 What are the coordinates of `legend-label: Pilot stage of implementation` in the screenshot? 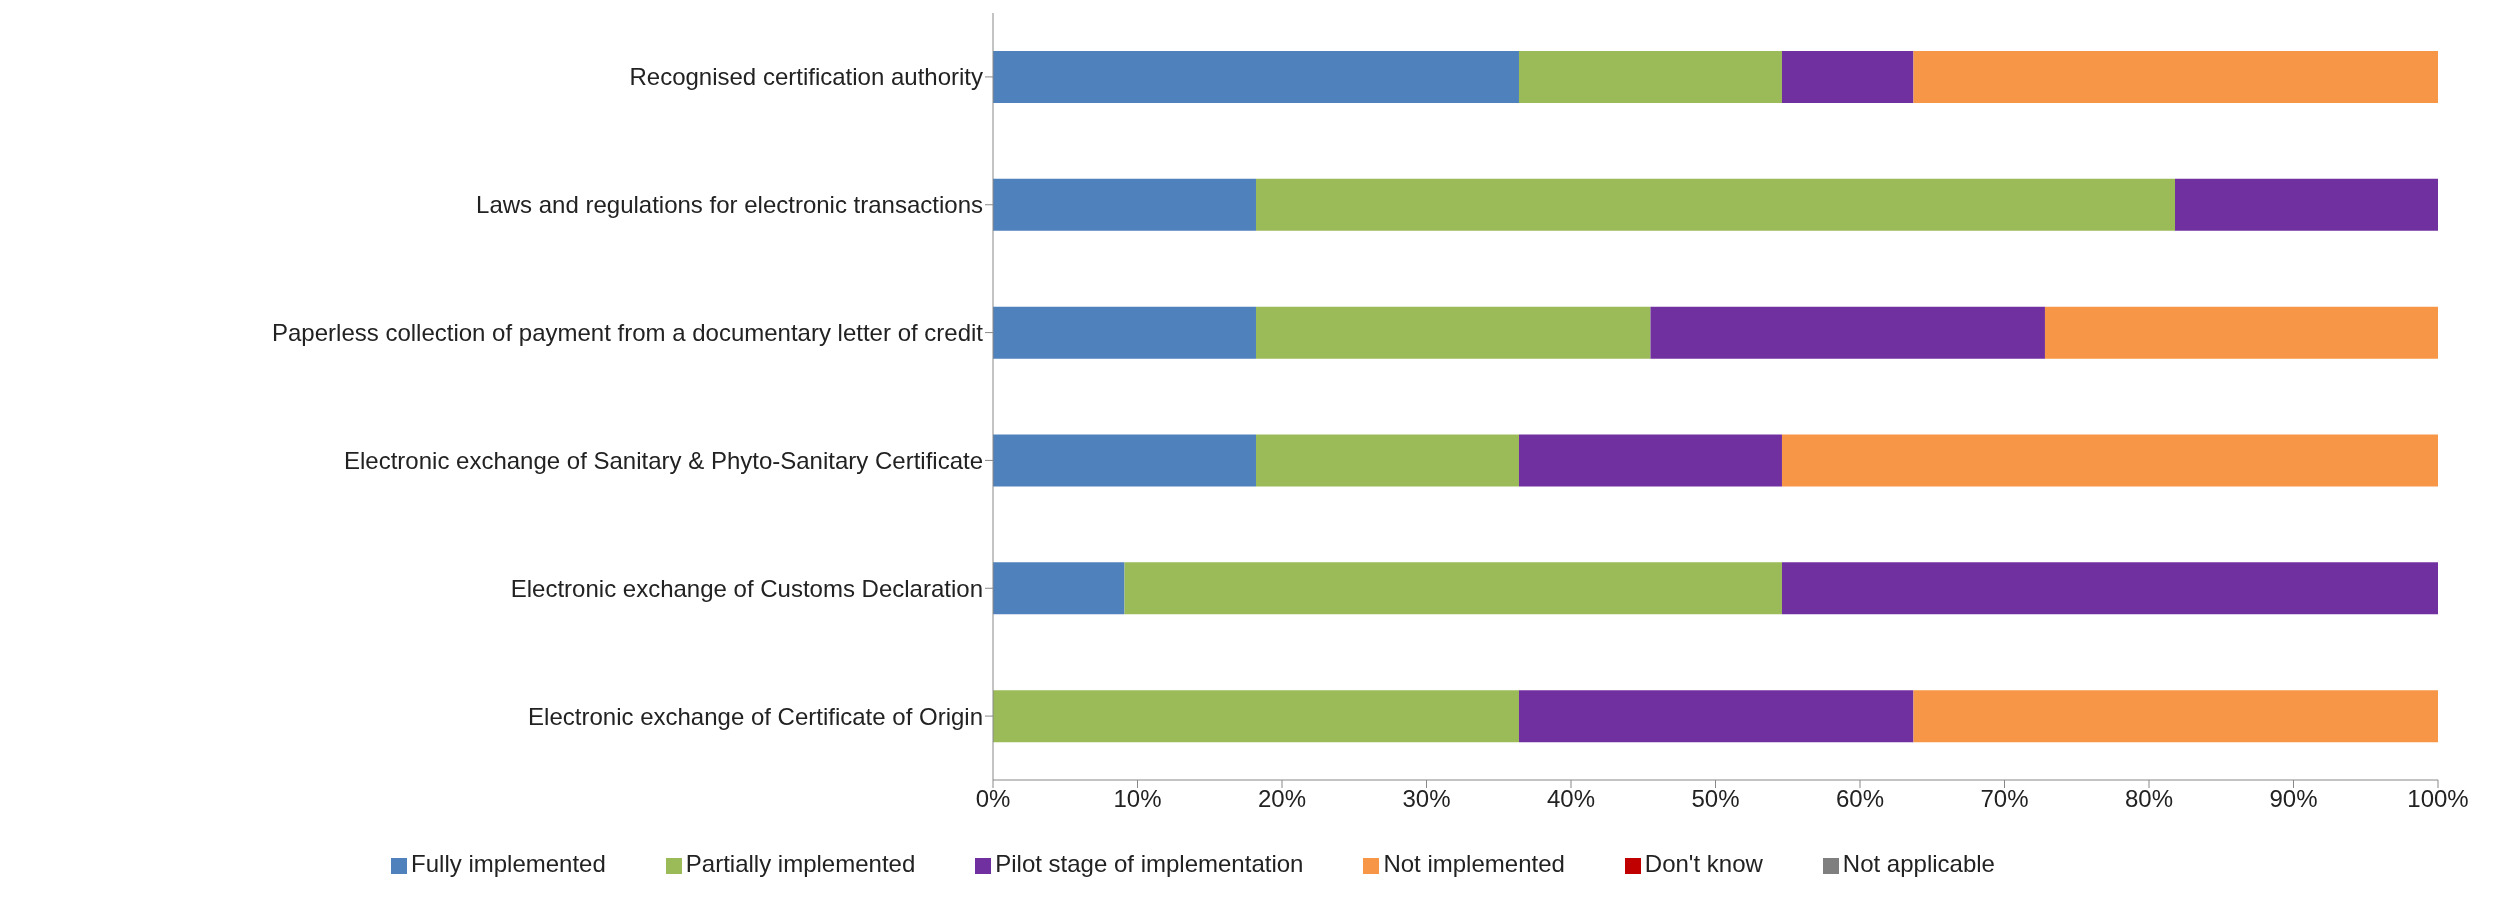 It's located at (1149, 863).